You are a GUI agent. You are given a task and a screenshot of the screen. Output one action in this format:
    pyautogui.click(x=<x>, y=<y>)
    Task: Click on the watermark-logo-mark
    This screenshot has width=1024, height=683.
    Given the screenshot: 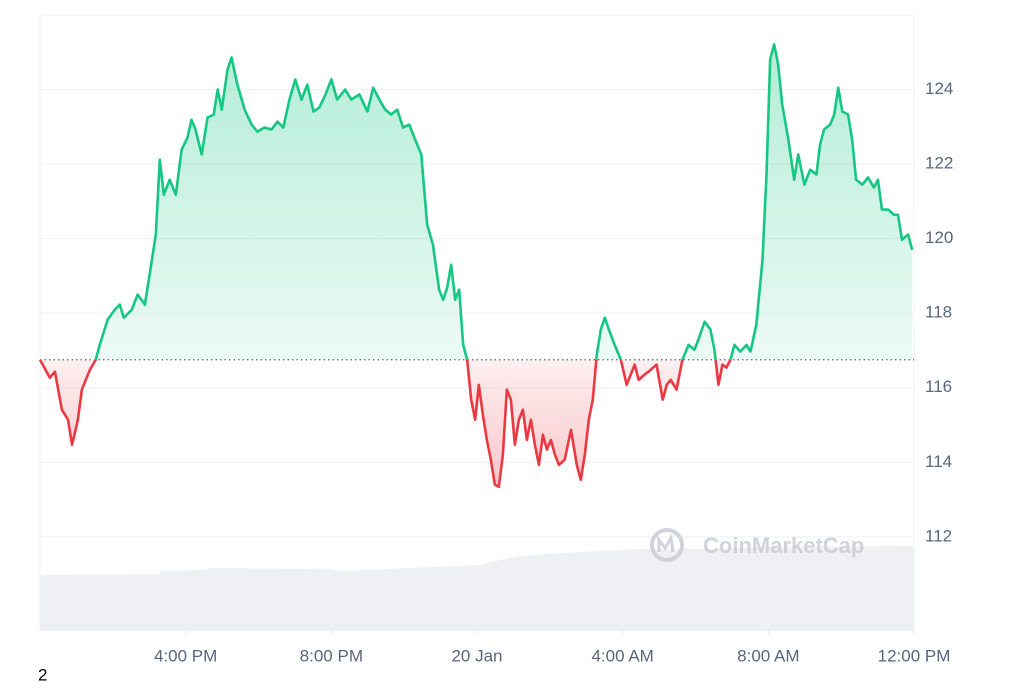 What is the action you would take?
    pyautogui.click(x=666, y=543)
    